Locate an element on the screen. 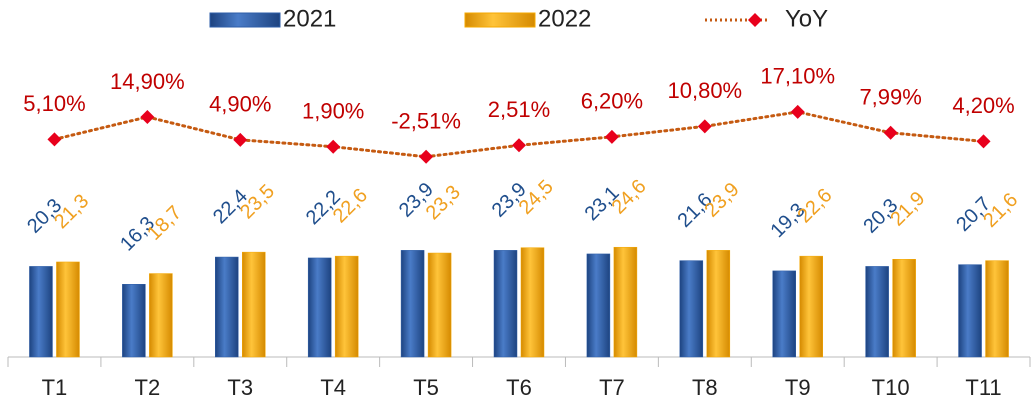  data-label: 5,10% is located at coordinates (54, 103).